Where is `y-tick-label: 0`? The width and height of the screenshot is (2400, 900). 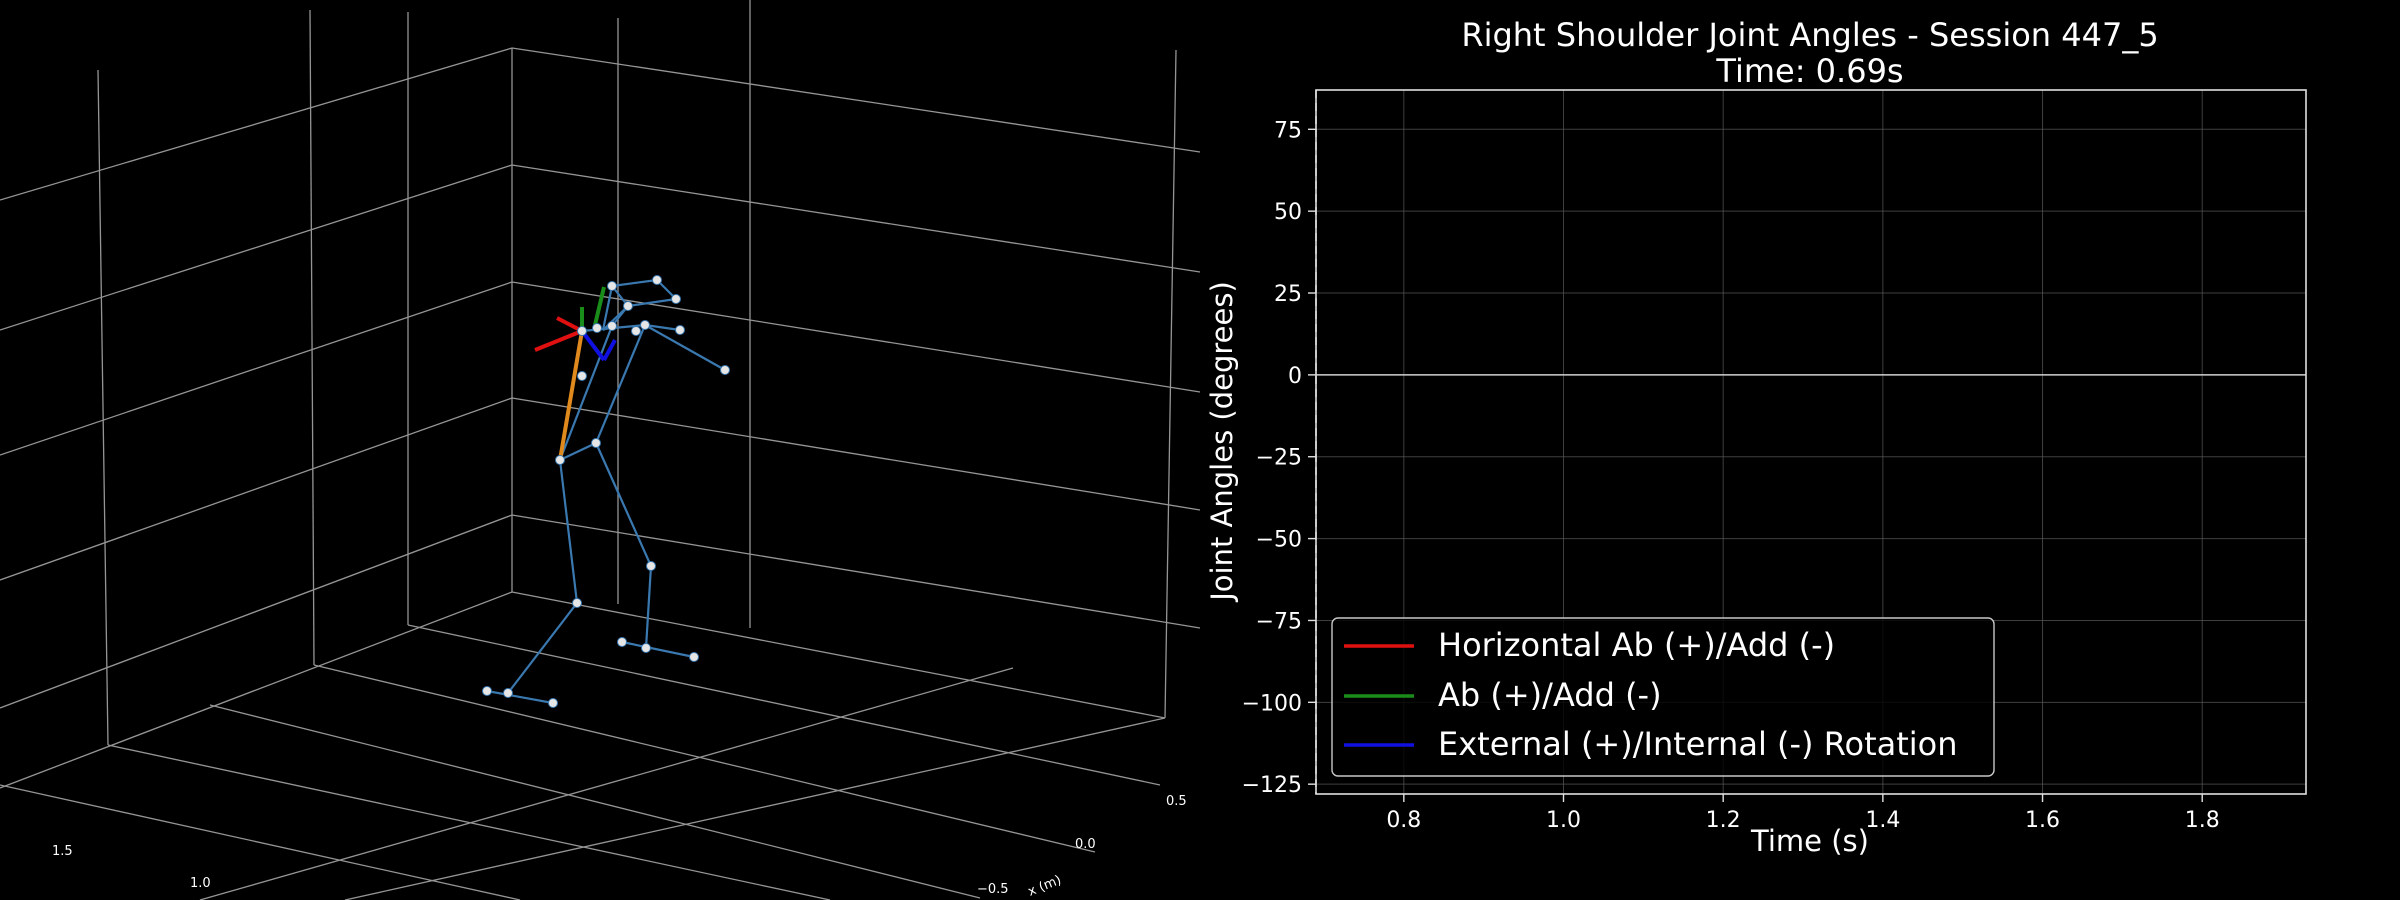 y-tick-label: 0 is located at coordinates (1295, 376).